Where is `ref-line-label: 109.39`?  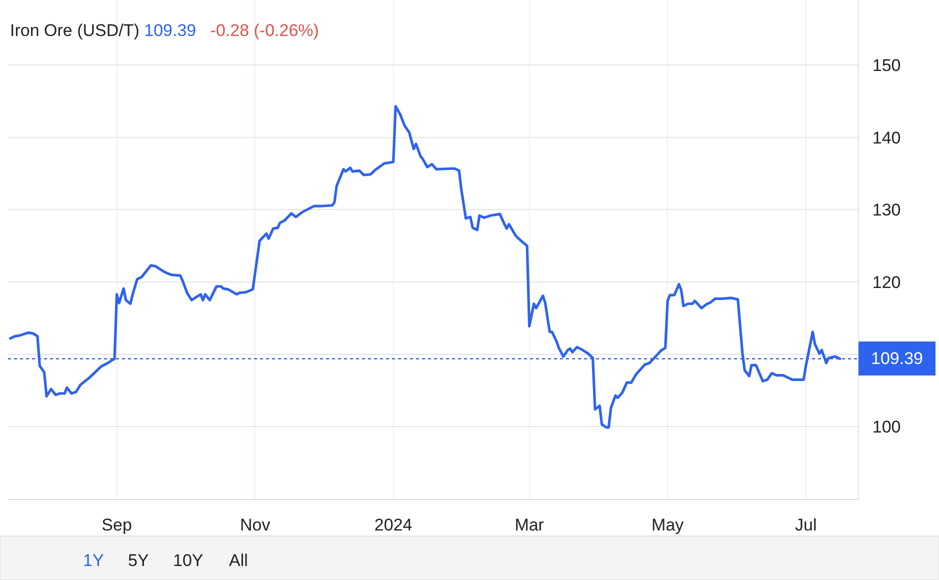
ref-line-label: 109.39 is located at coordinates (897, 358).